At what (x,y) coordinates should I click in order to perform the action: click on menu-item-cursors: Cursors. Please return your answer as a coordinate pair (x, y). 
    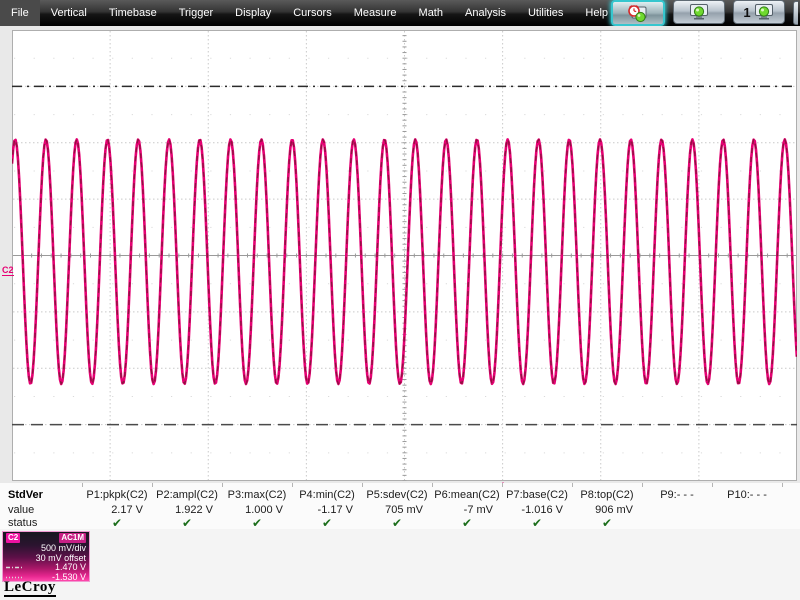
    Looking at the image, I should click on (312, 13).